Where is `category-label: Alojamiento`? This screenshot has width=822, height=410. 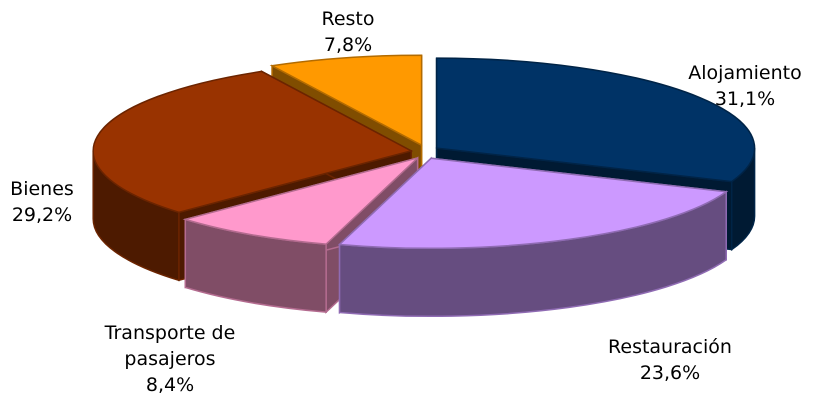 category-label: Alojamiento is located at coordinates (745, 73).